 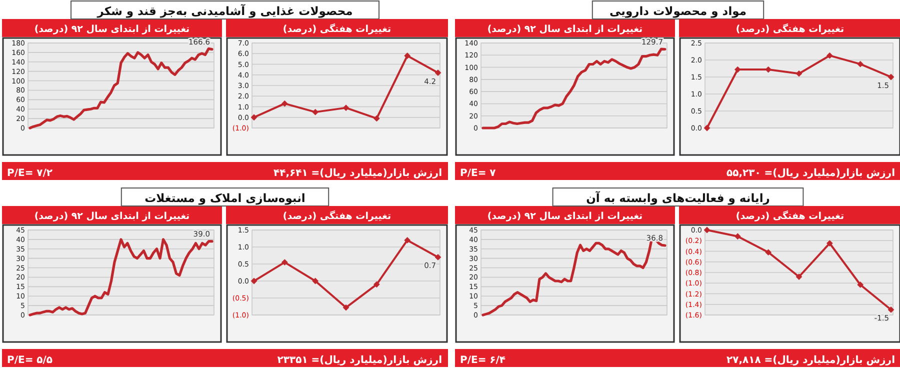 I want to click on chart-title: محصولات غذایی و آشامیدنی به‌جز قند و شکر, so click(x=224, y=11).